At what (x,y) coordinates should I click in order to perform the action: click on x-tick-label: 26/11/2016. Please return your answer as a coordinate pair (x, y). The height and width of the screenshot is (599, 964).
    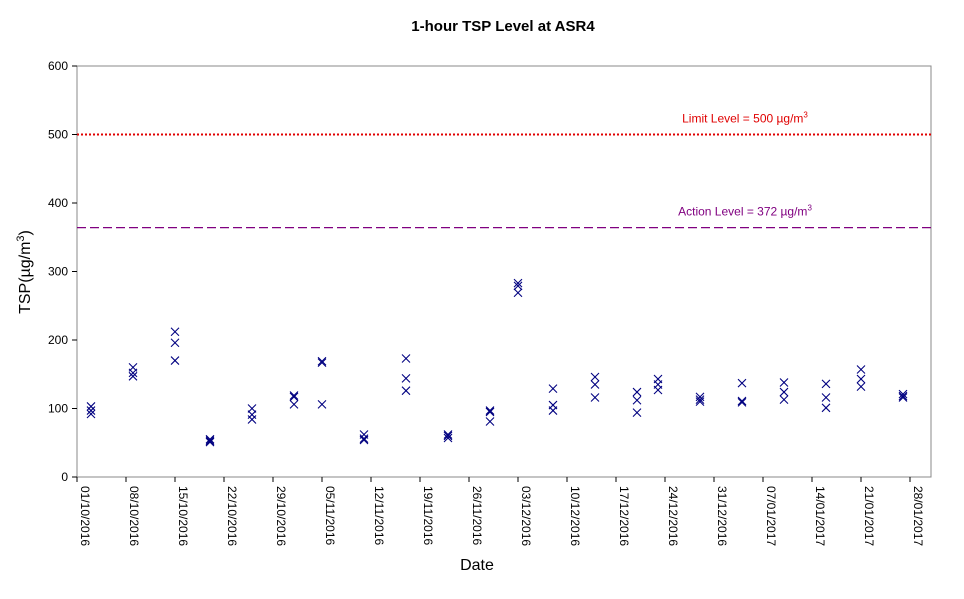
    Looking at the image, I should click on (477, 515).